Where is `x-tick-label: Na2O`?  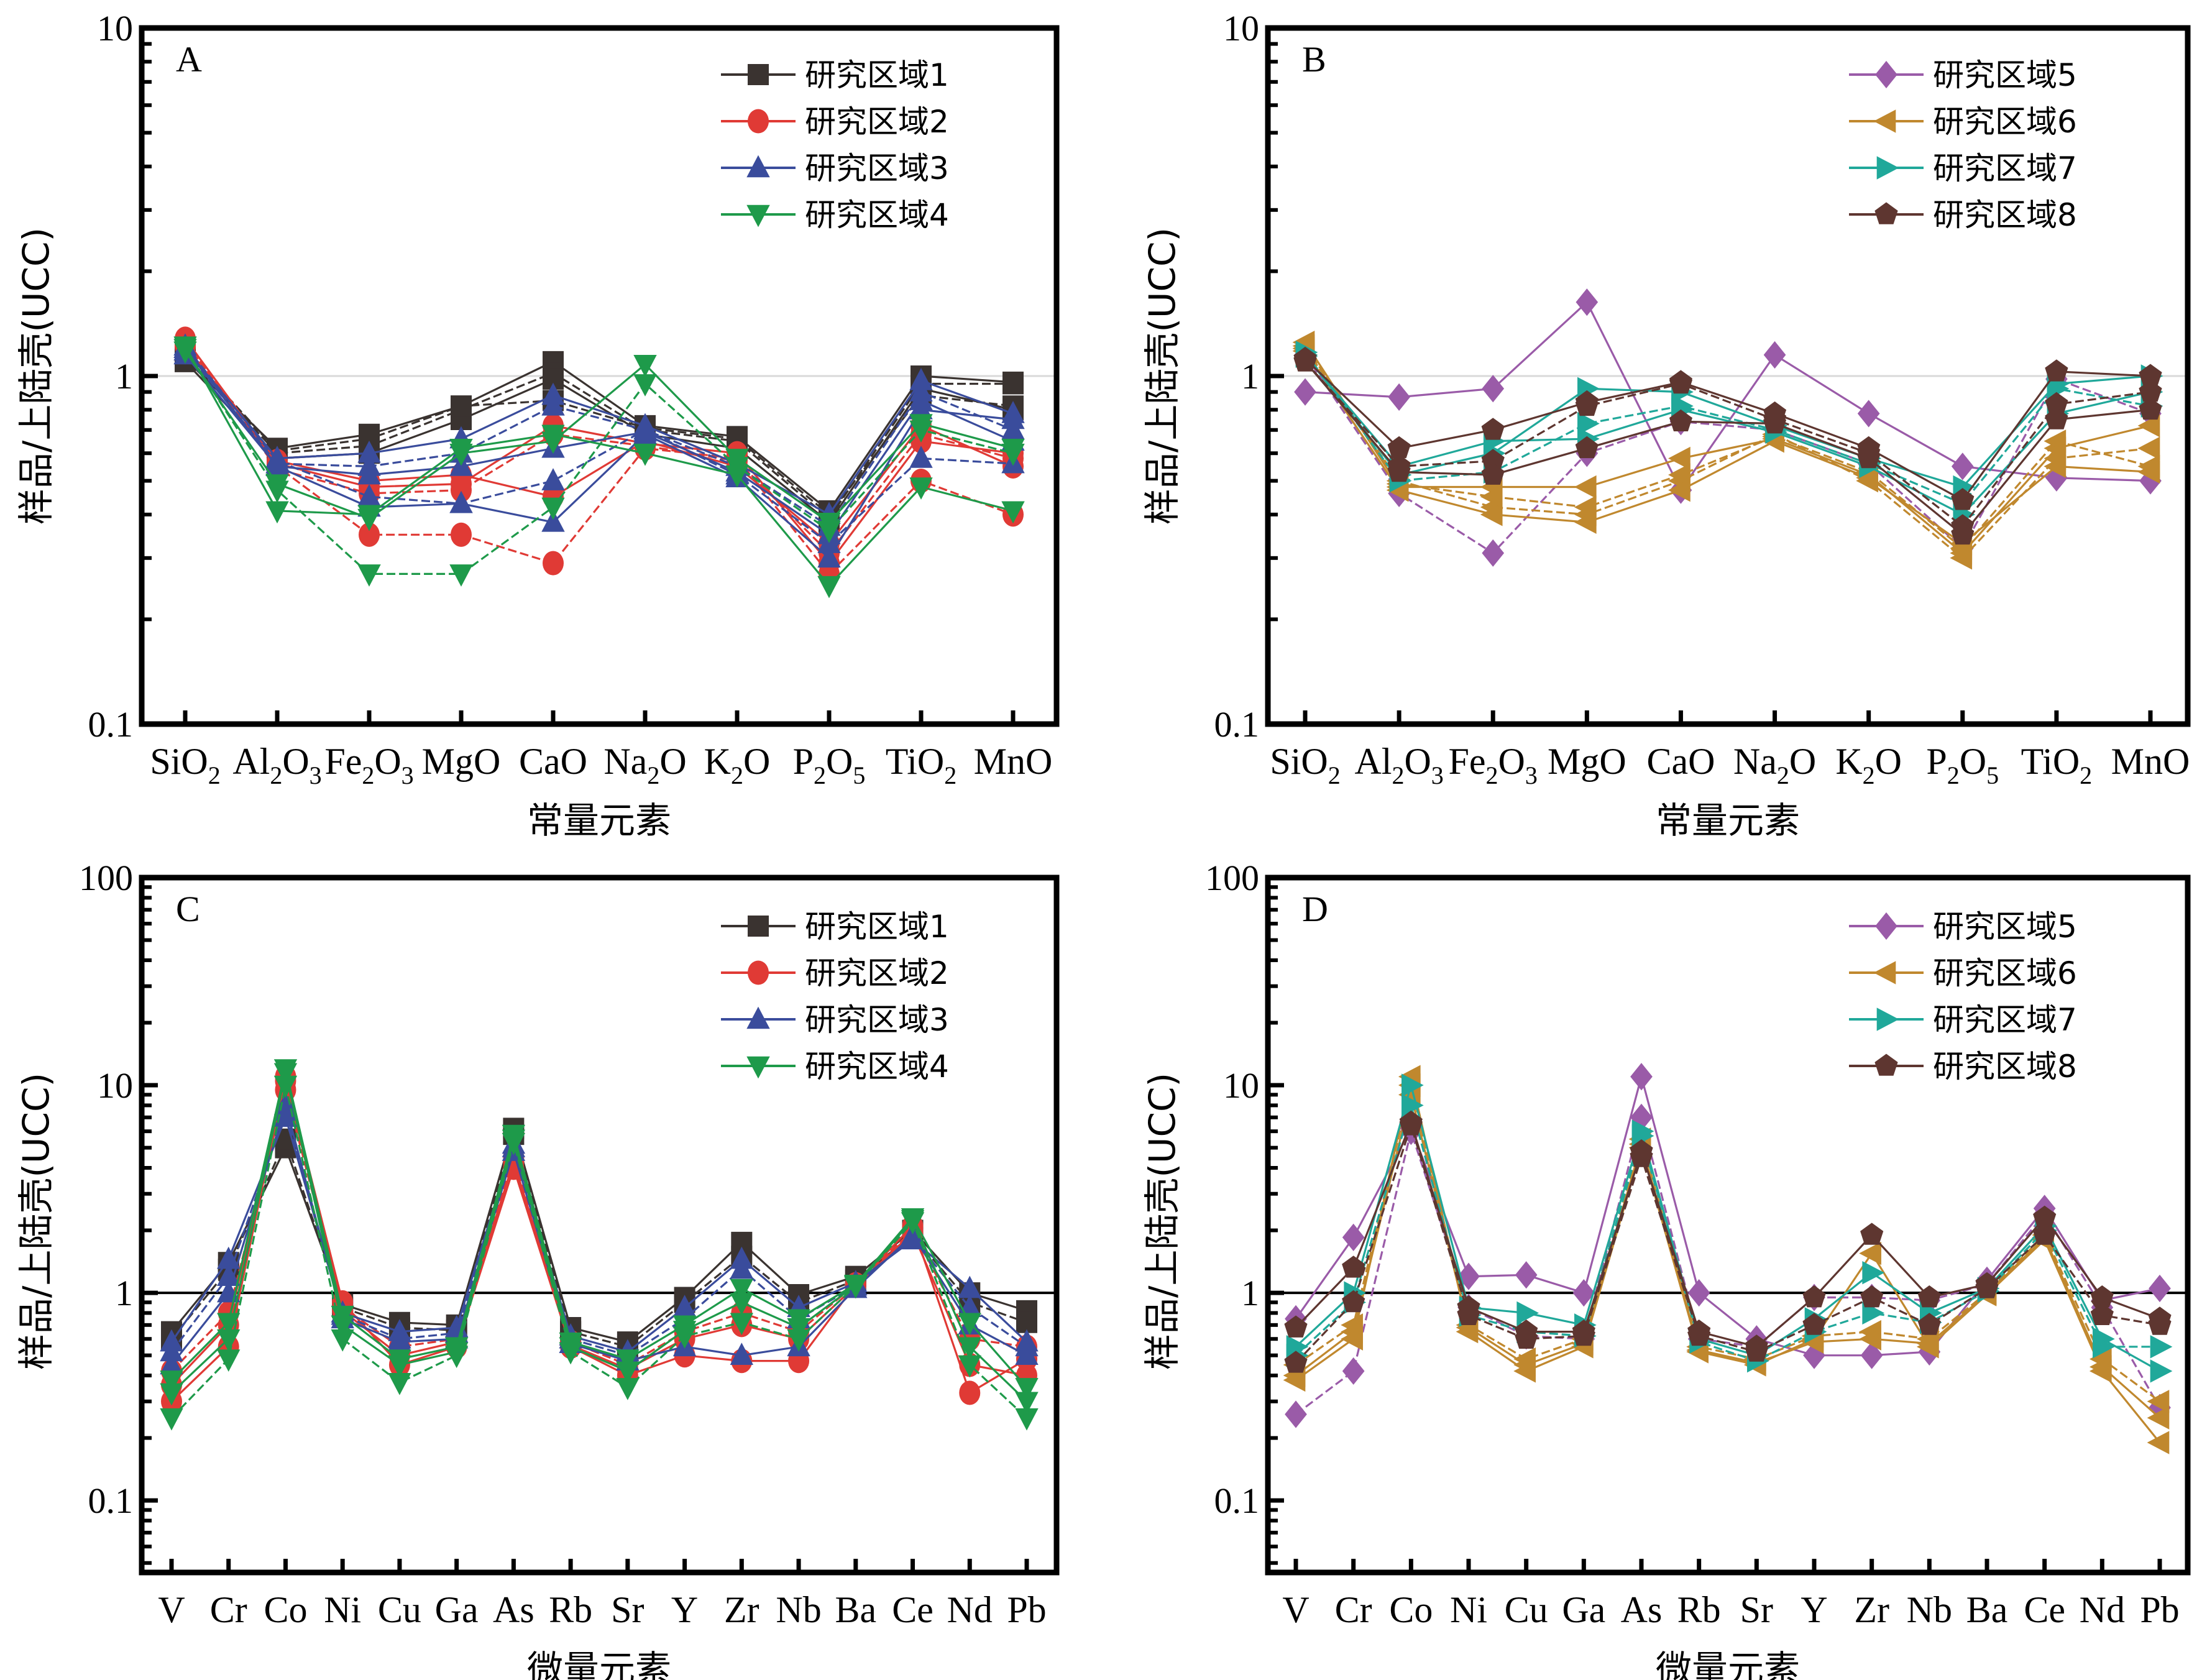 x-tick-label: Na2O is located at coordinates (644, 765).